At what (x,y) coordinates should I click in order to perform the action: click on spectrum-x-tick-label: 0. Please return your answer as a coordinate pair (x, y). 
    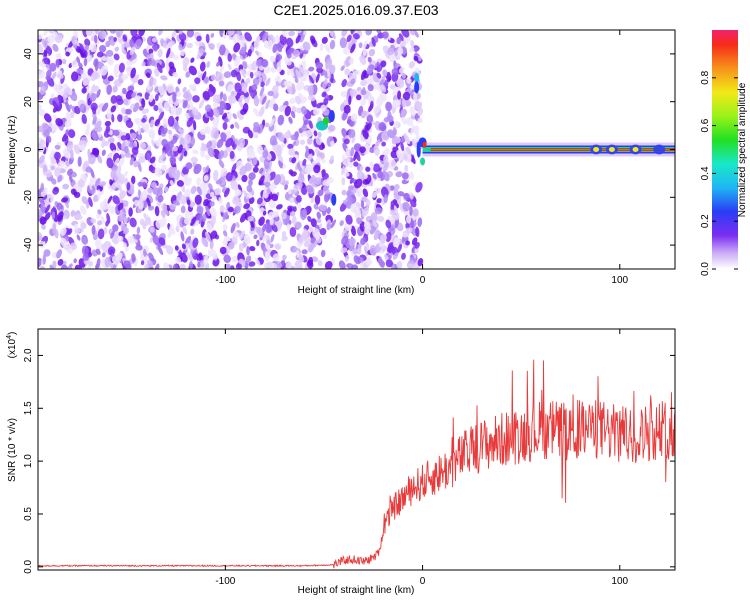
    Looking at the image, I should click on (423, 280).